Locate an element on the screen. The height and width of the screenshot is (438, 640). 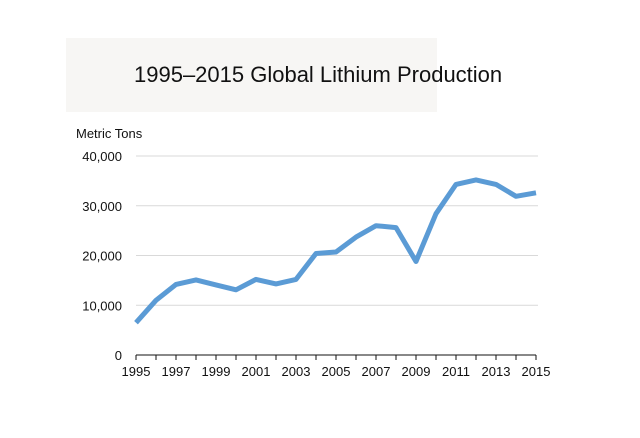
x-tick-label: 2005 is located at coordinates (336, 371).